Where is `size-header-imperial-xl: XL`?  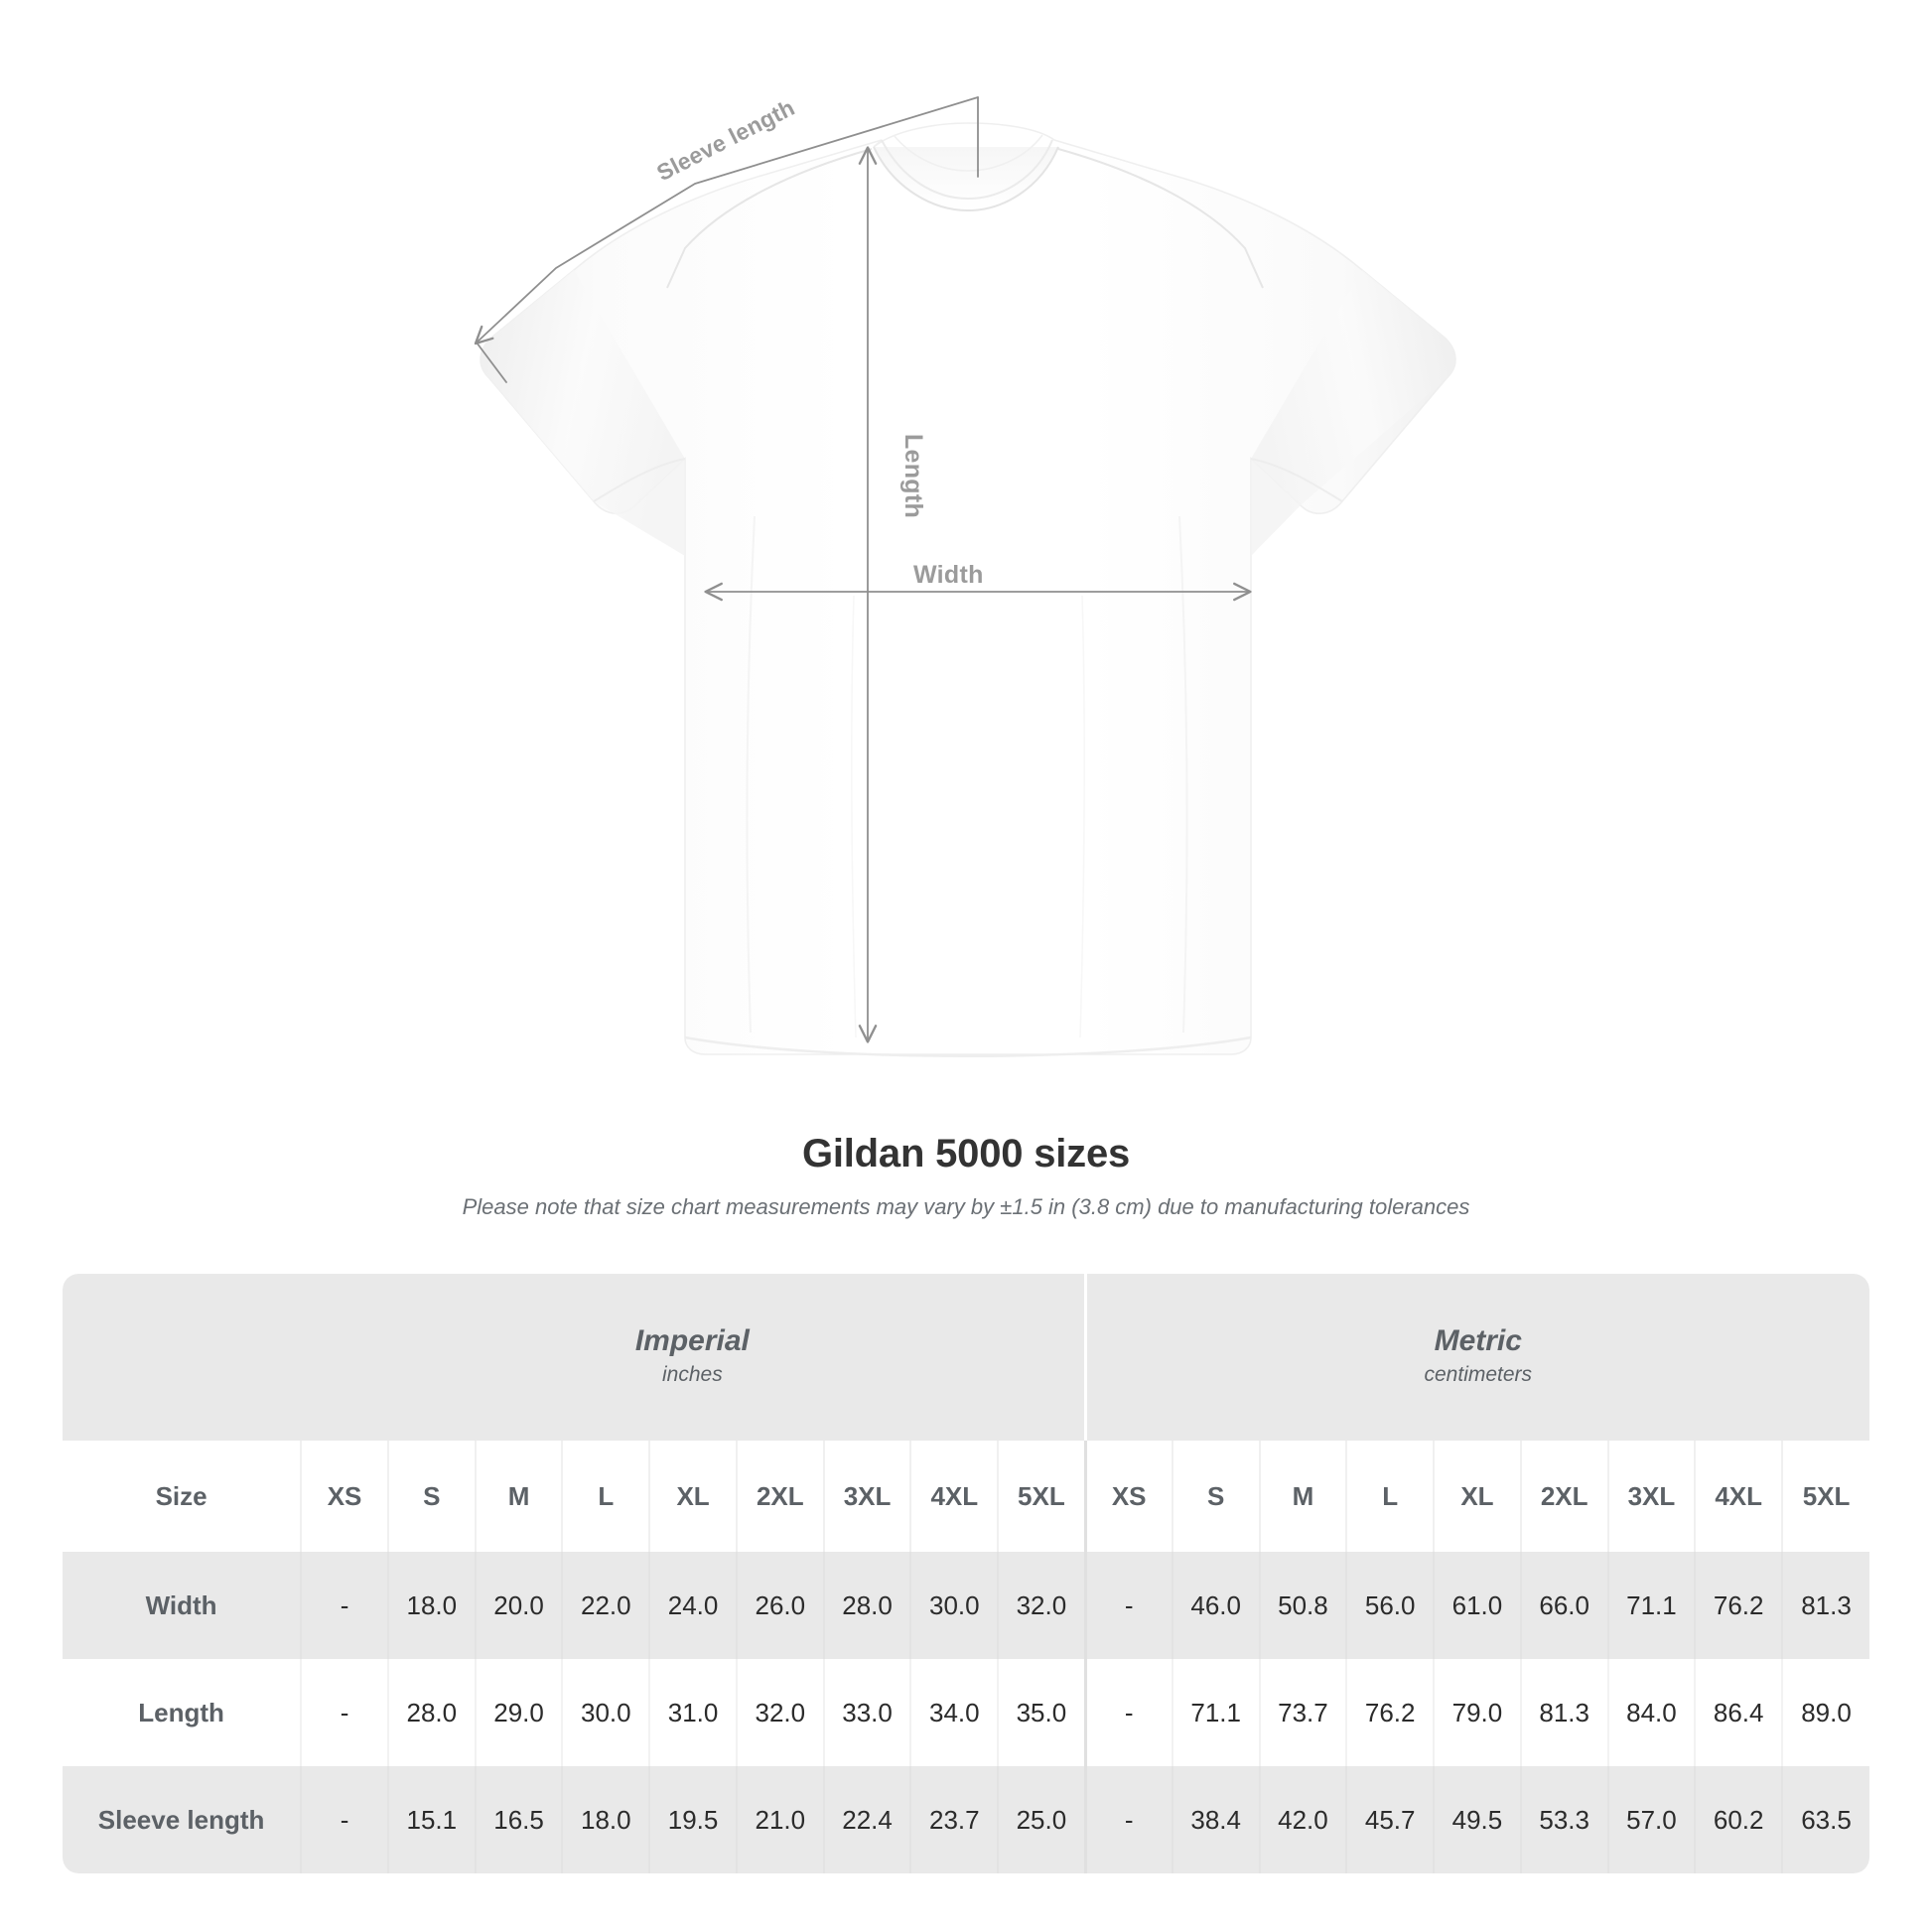
size-header-imperial-xl: XL is located at coordinates (692, 1496).